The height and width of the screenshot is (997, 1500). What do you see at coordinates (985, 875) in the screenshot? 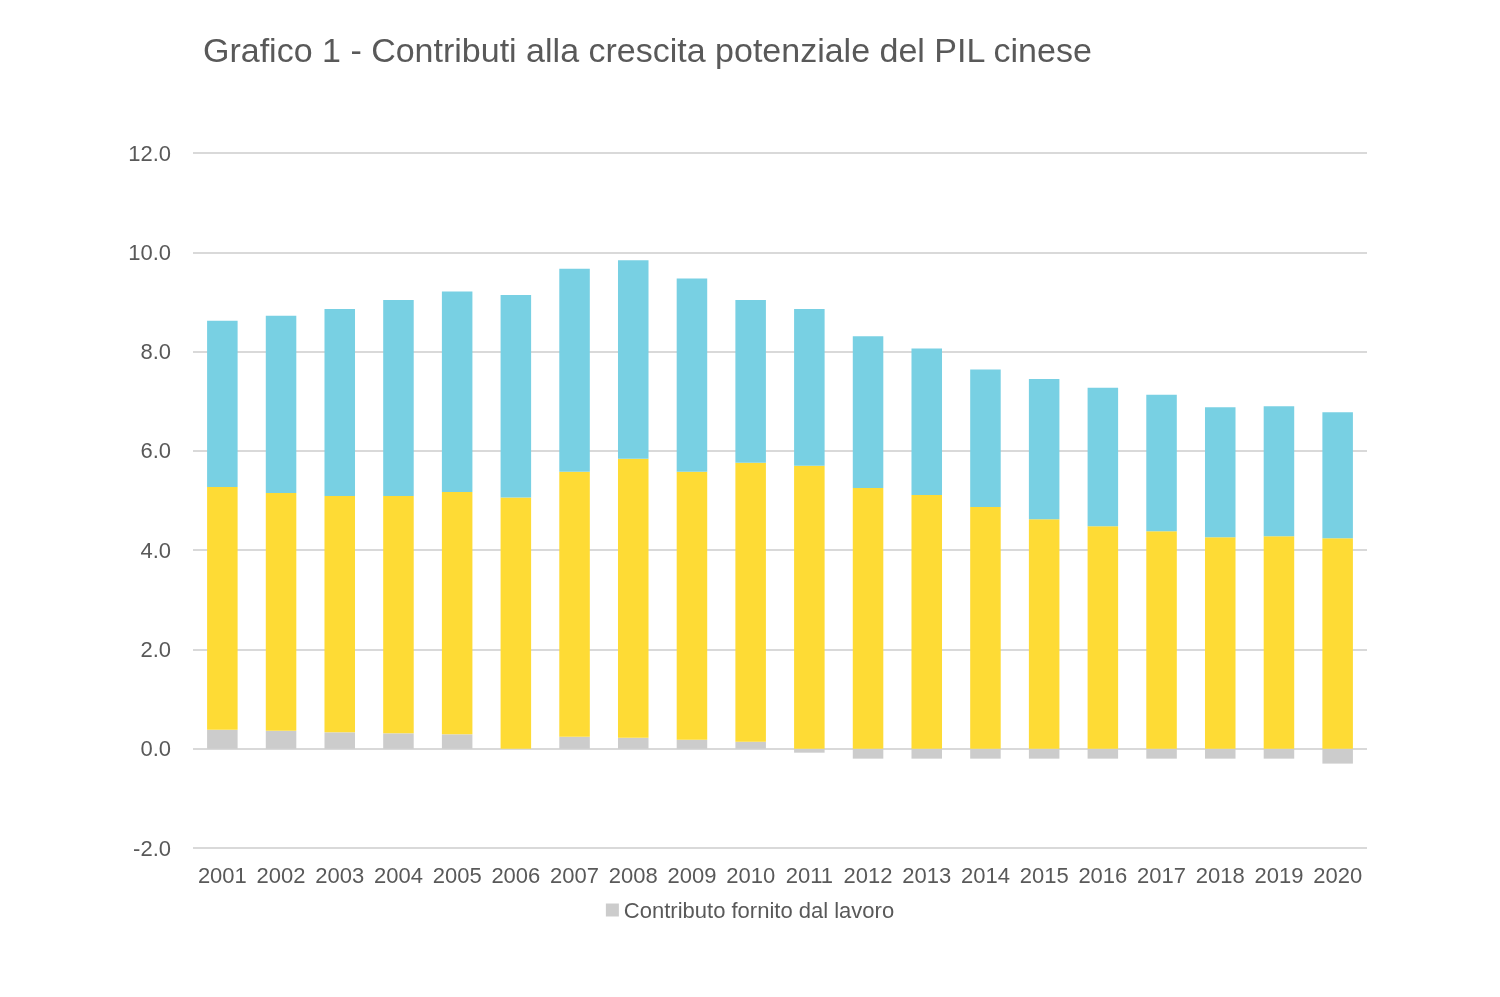
I see `x-tick-label: 2014` at bounding box center [985, 875].